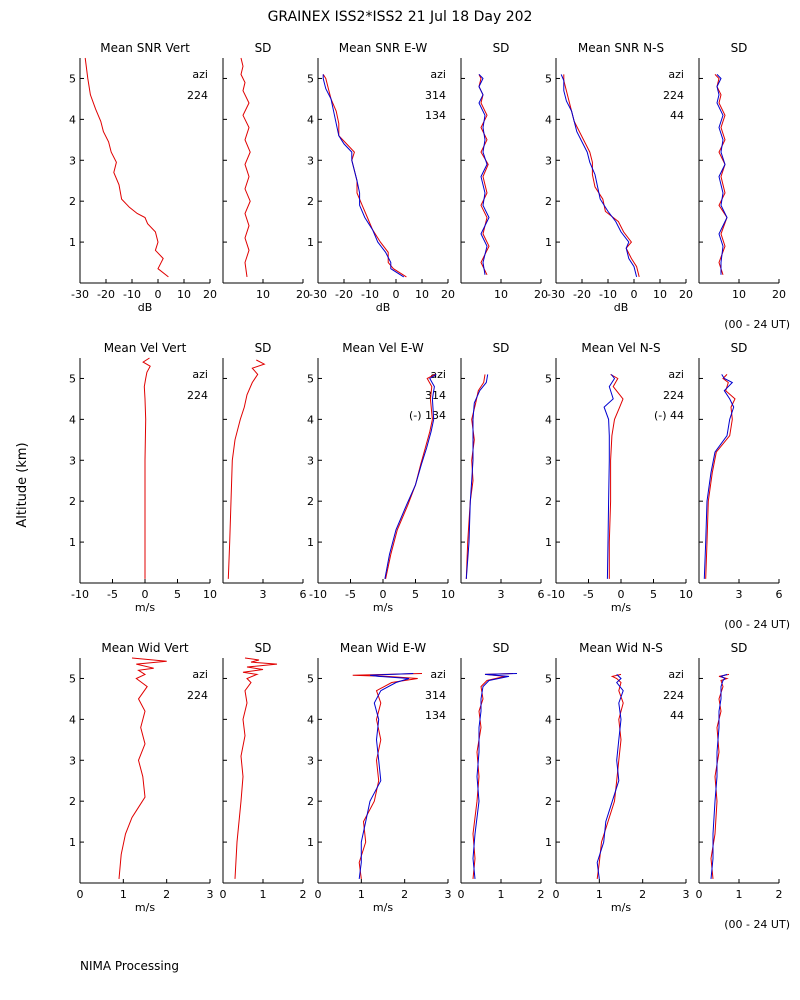 The width and height of the screenshot is (800, 1000). I want to click on x-tick-label: -30, so click(556, 294).